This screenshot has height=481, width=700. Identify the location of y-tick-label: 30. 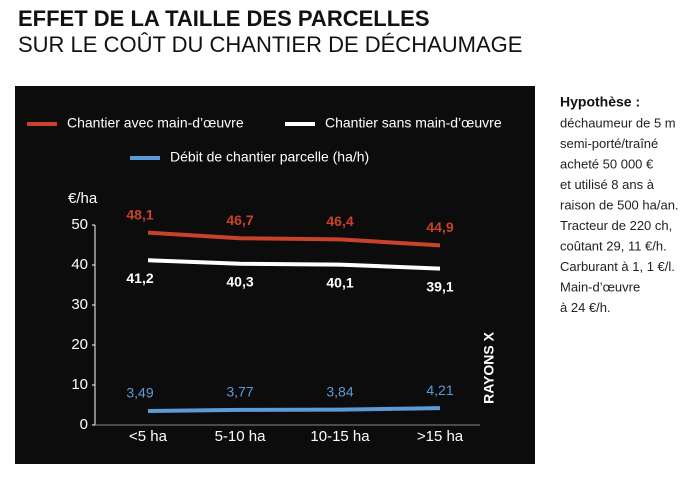
(79, 304).